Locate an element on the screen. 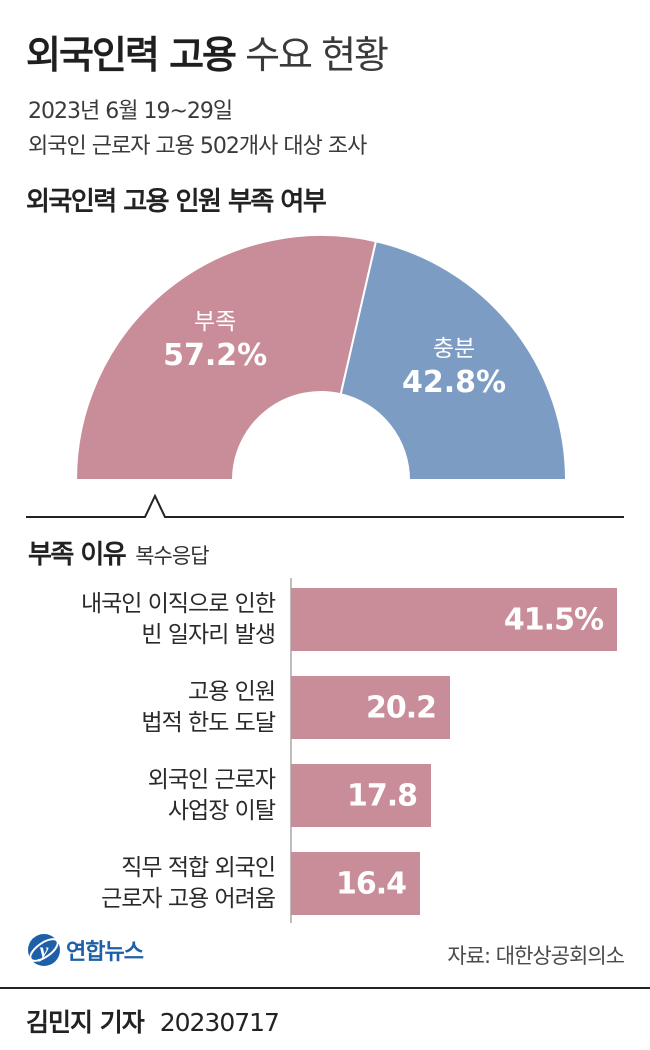 The image size is (650, 1050). gauge-category-label: 부족 is located at coordinates (215, 322).